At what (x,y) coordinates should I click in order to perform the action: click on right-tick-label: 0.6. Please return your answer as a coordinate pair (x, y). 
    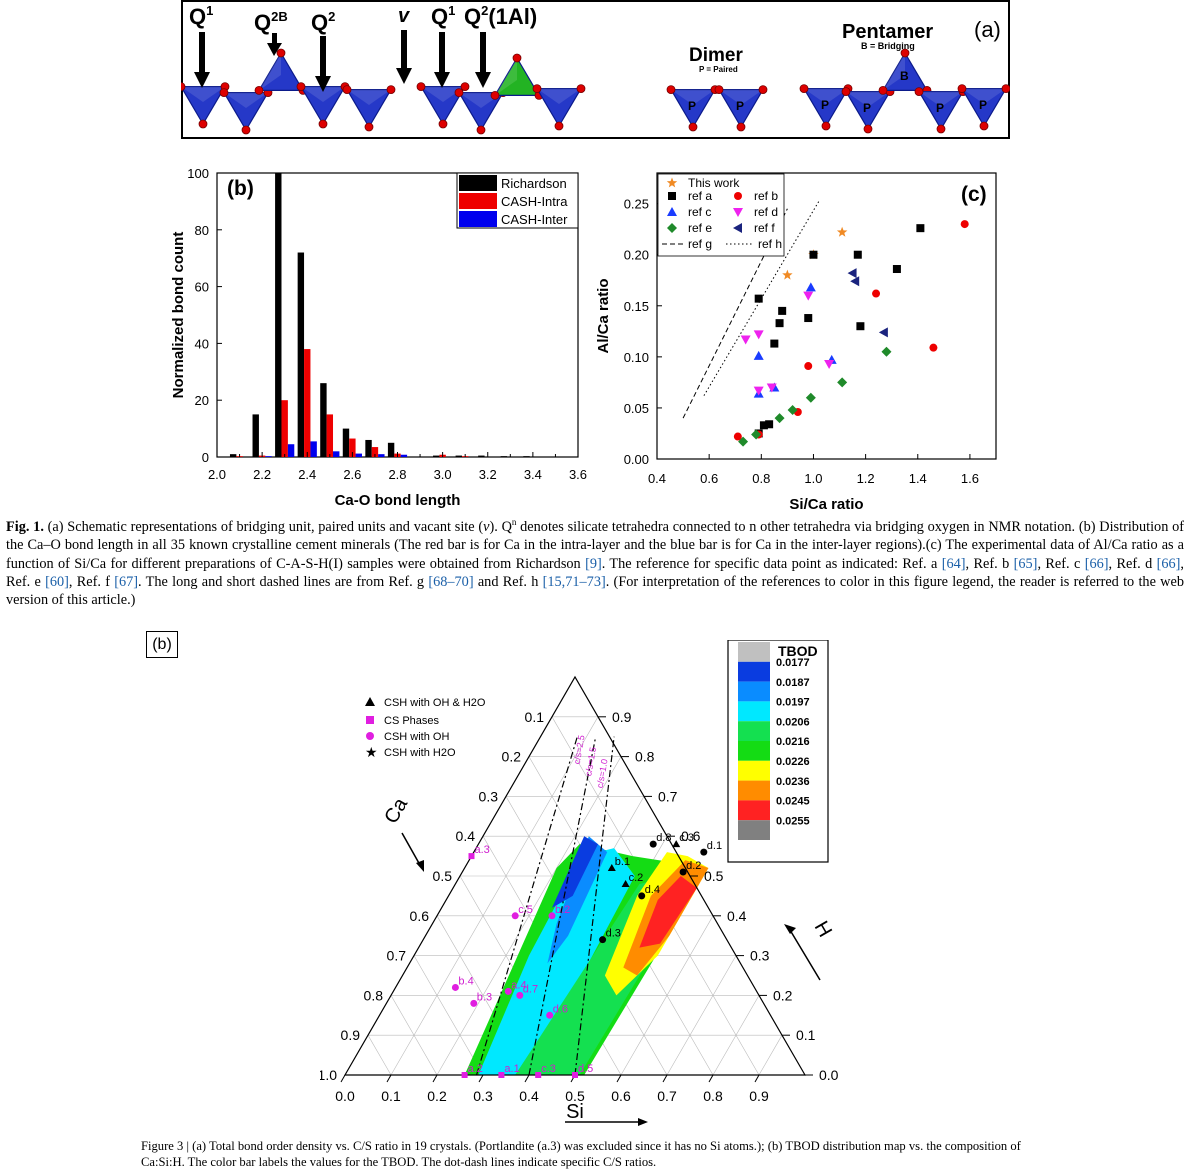
    Looking at the image, I should click on (691, 836).